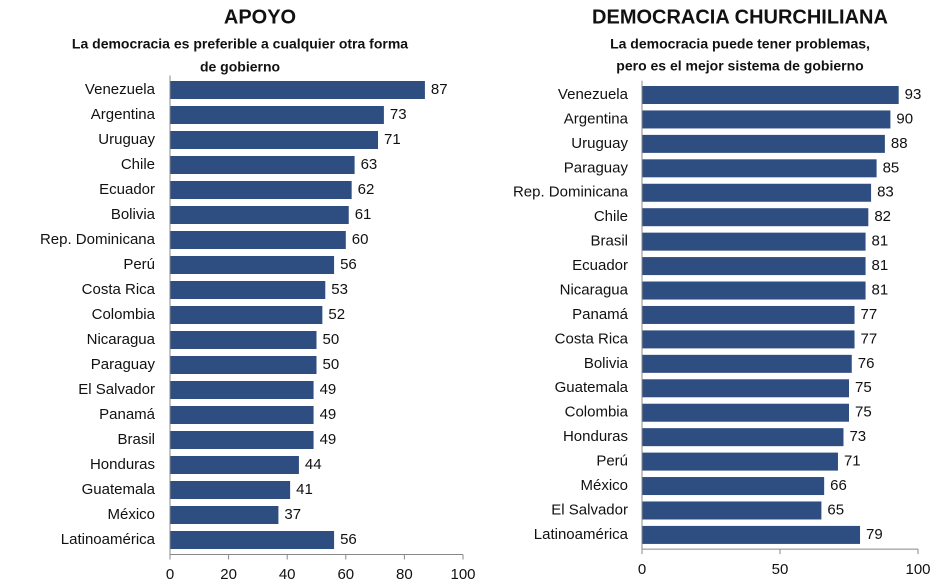  Describe the element at coordinates (123, 114) in the screenshot. I see `category-label: Argentina` at that location.